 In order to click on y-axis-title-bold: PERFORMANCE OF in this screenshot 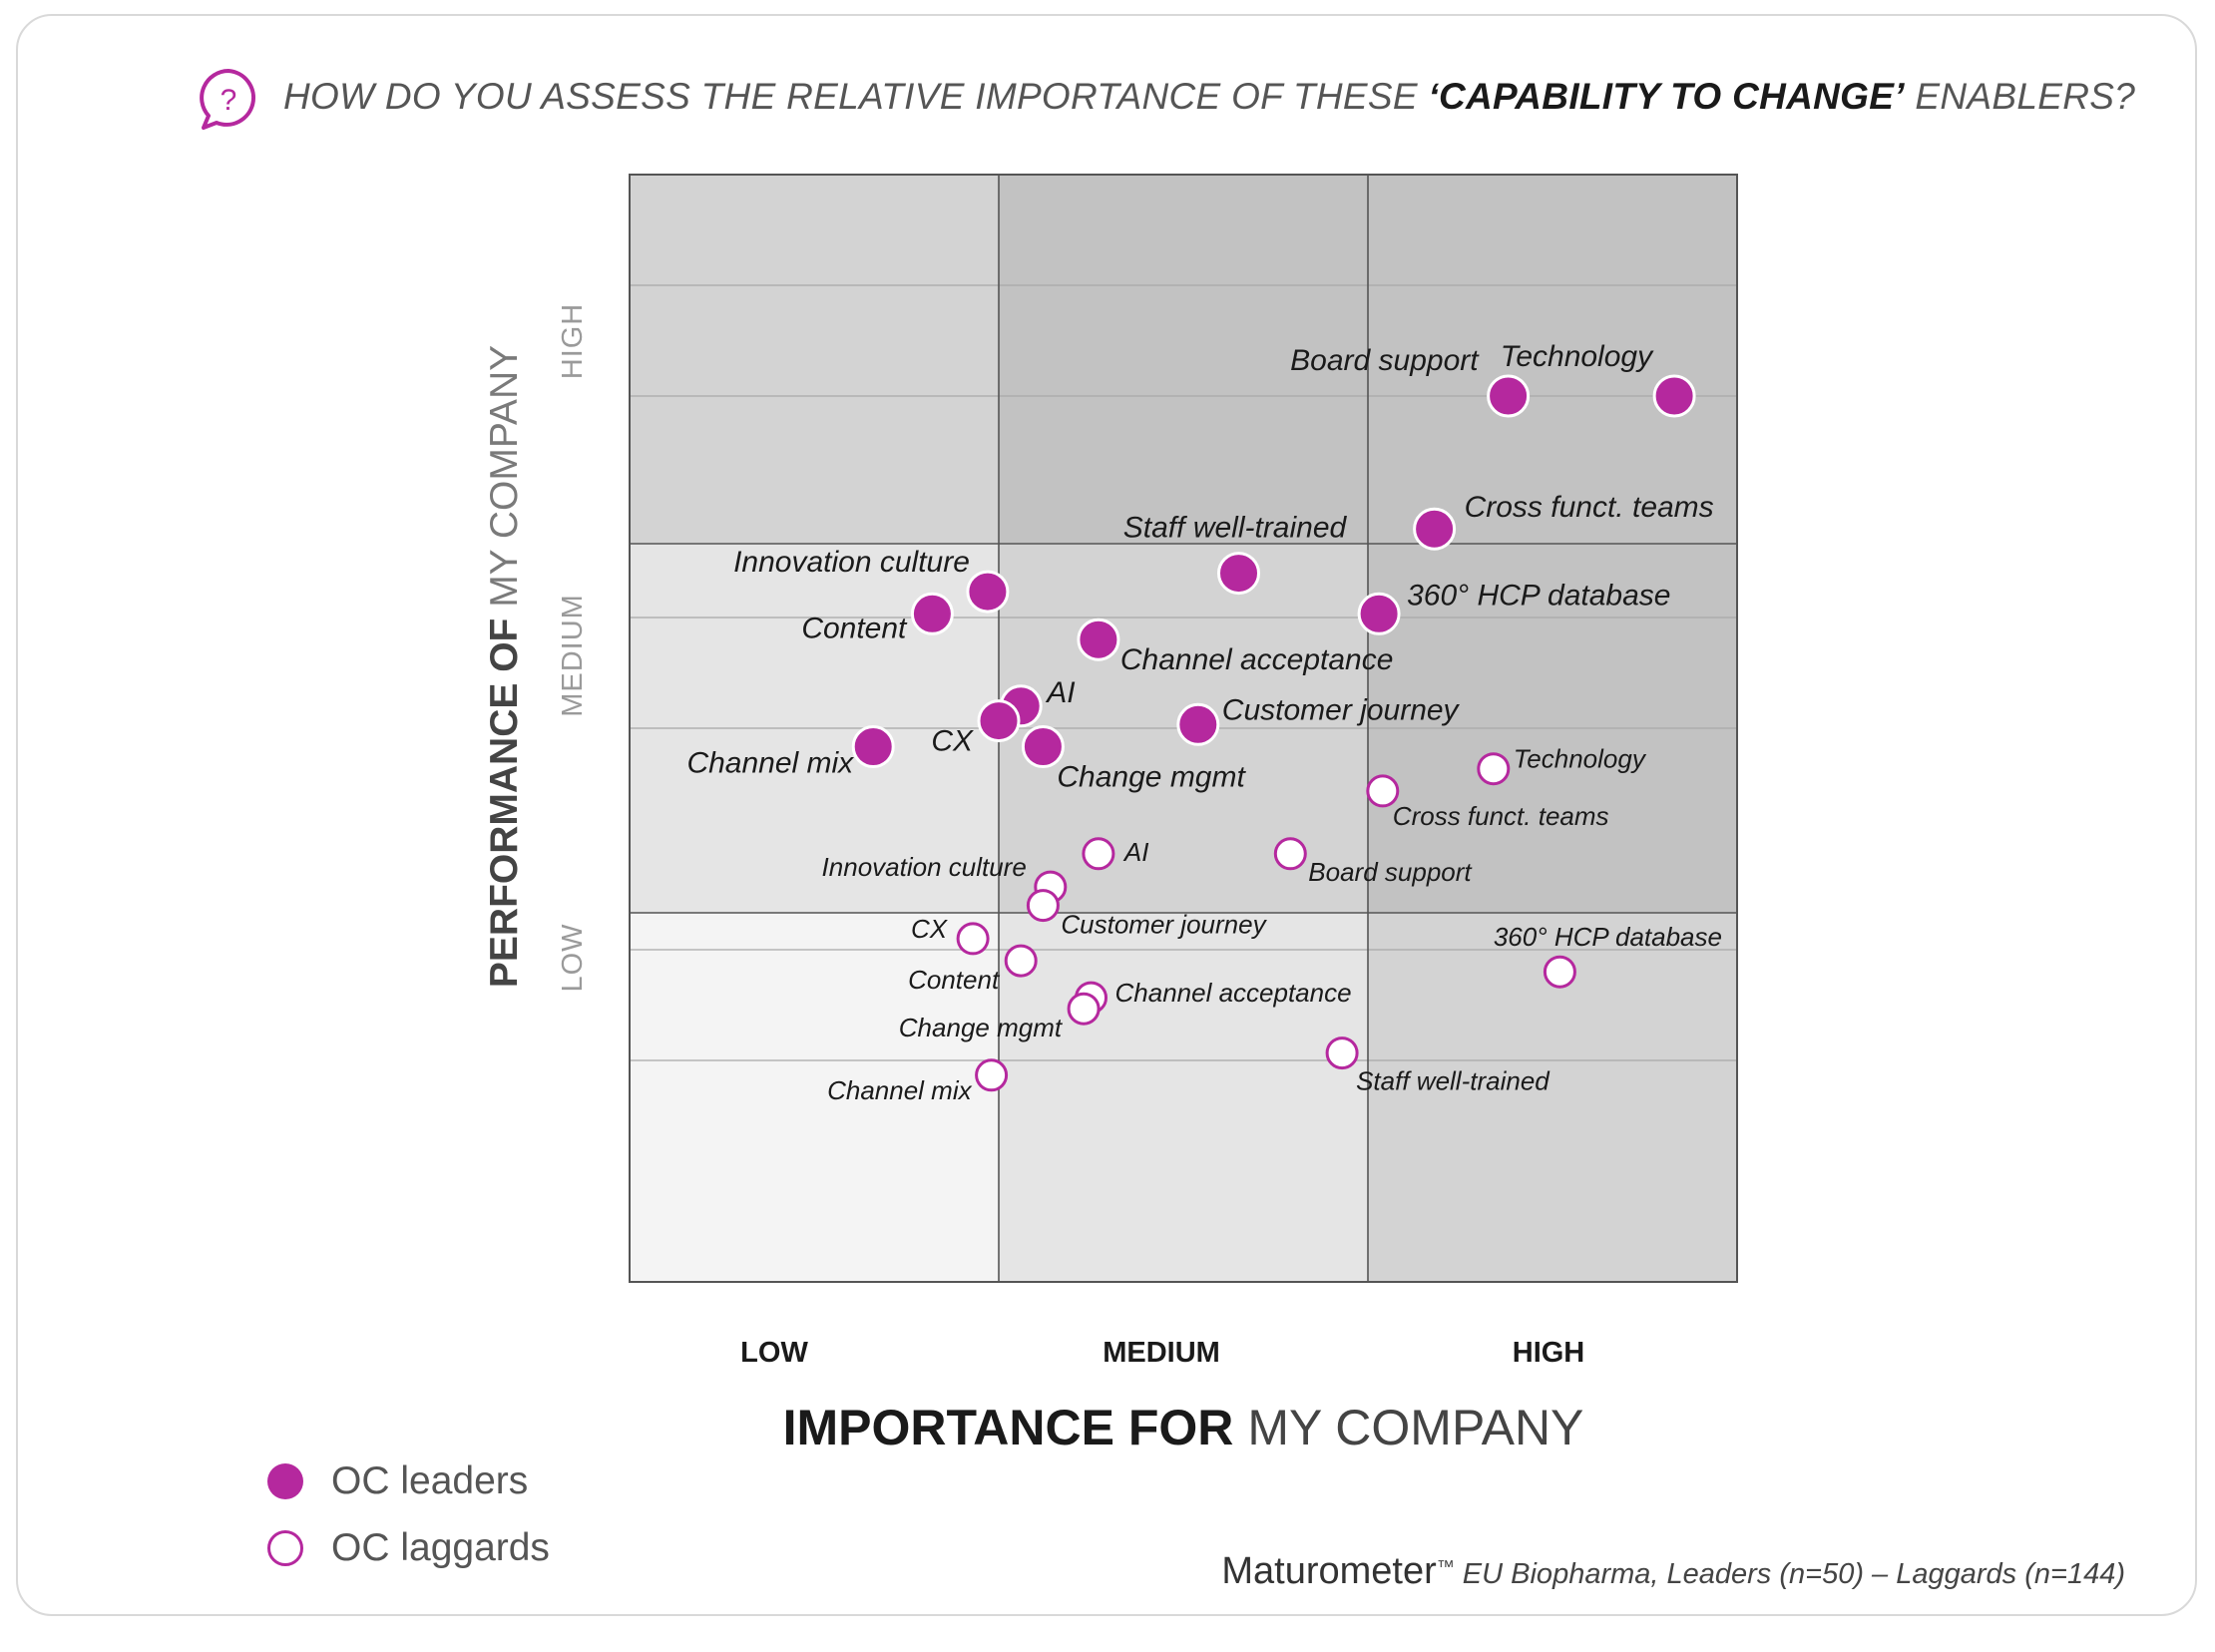, I will do `click(504, 804)`.